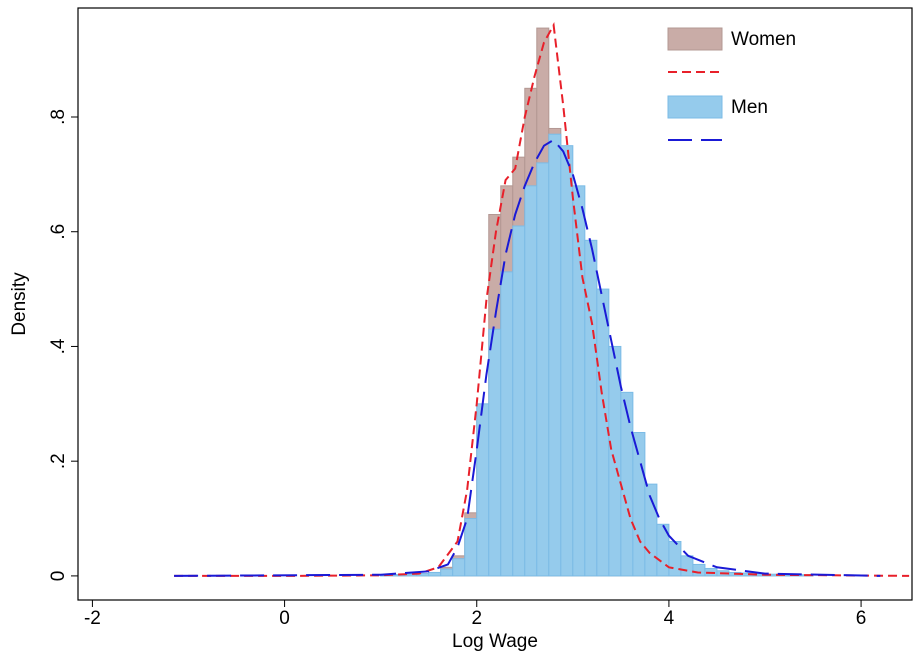  I want to click on y-axis-label: Density, so click(19, 304).